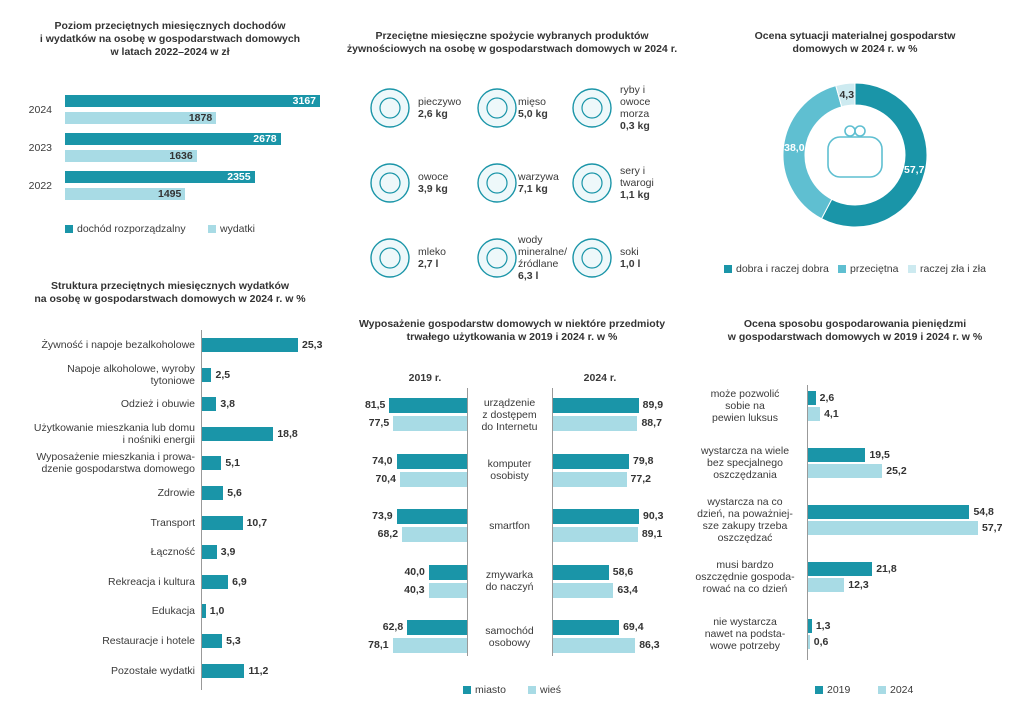 The height and width of the screenshot is (724, 1024). Describe the element at coordinates (827, 398) in the screenshot. I see `value-label: 2,6` at that location.